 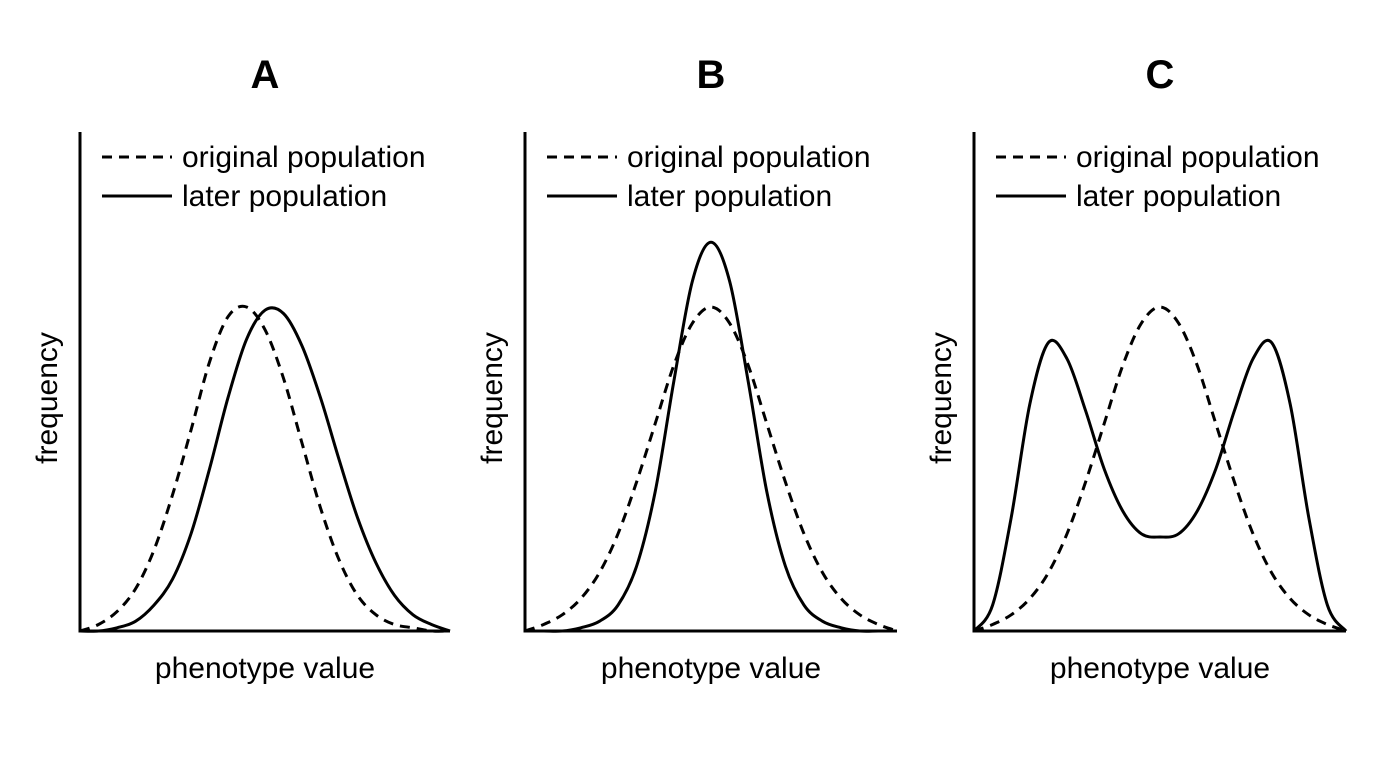 What do you see at coordinates (711, 75) in the screenshot?
I see `panel-title: B` at bounding box center [711, 75].